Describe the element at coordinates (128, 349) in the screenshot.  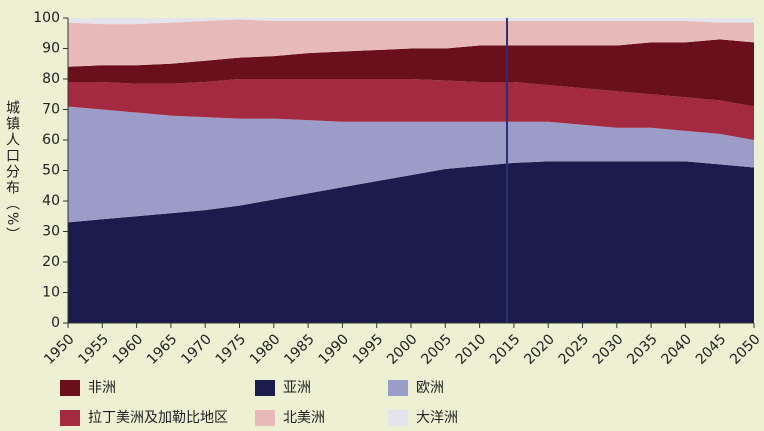
I see `x-tick-label: 1960` at that location.